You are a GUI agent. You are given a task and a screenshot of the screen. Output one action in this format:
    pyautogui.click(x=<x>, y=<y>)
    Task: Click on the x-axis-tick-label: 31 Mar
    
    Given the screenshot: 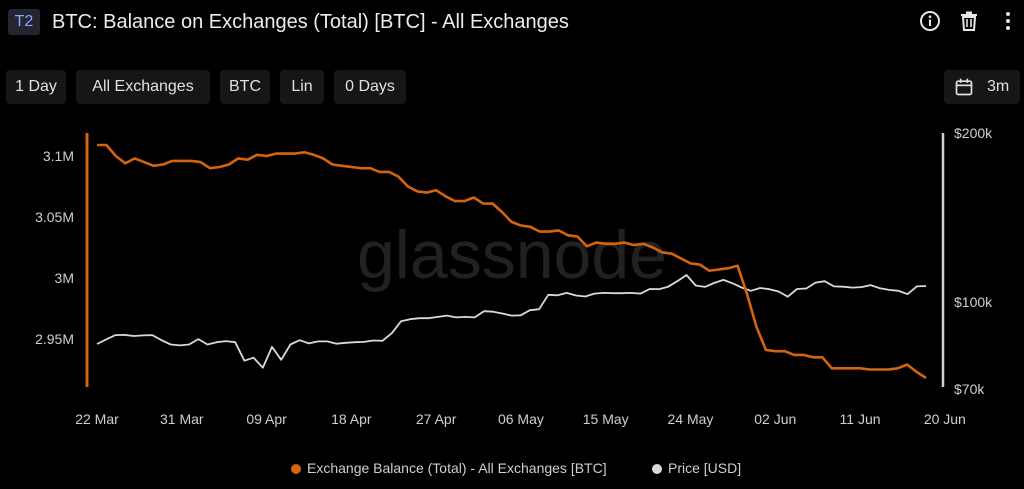 What is the action you would take?
    pyautogui.click(x=182, y=419)
    